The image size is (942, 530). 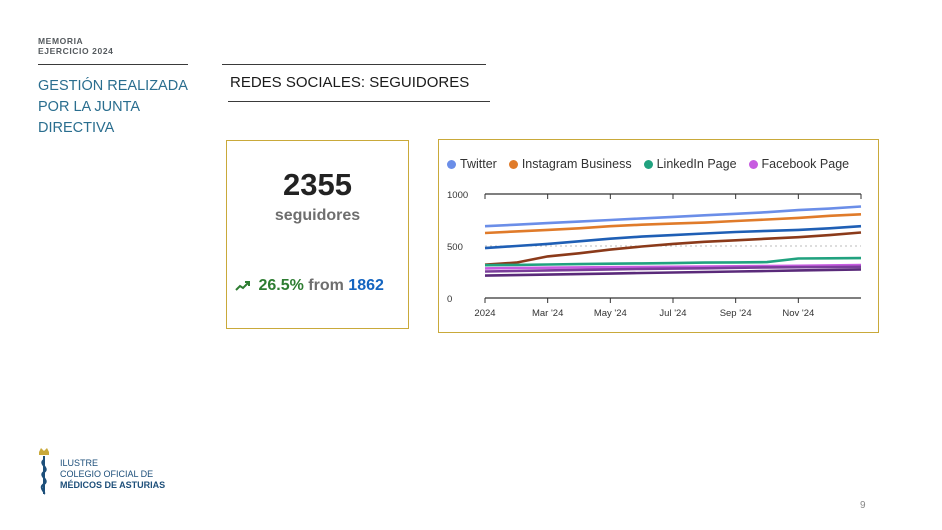 I want to click on legend-item: Facebook Page, so click(x=799, y=164).